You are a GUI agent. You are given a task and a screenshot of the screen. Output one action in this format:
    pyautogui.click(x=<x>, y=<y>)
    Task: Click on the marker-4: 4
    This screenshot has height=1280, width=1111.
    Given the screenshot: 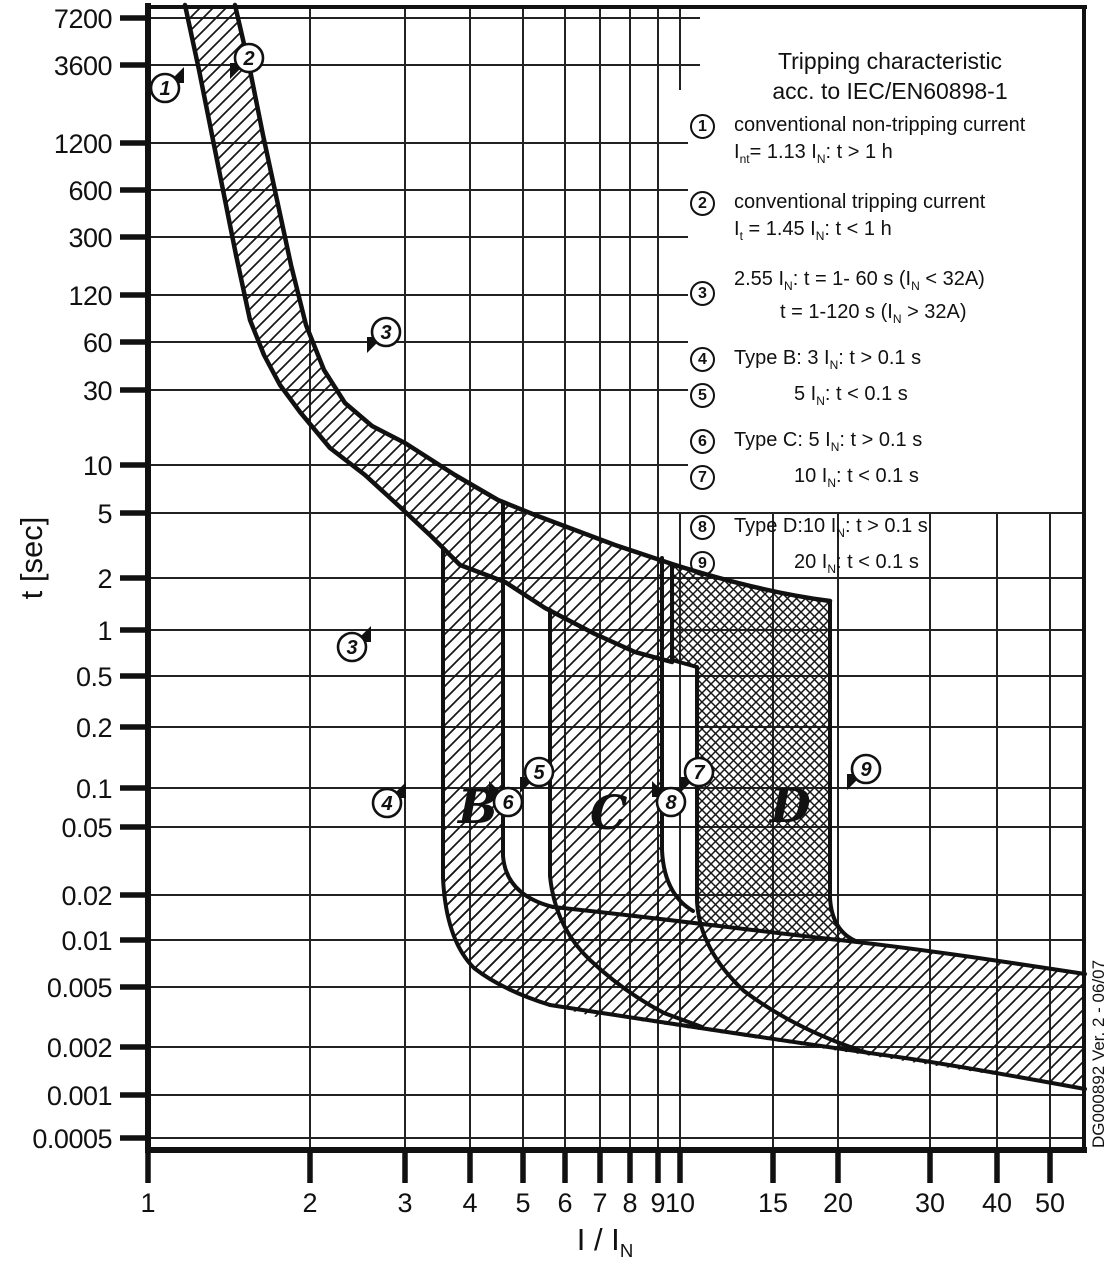 What is the action you would take?
    pyautogui.click(x=388, y=800)
    